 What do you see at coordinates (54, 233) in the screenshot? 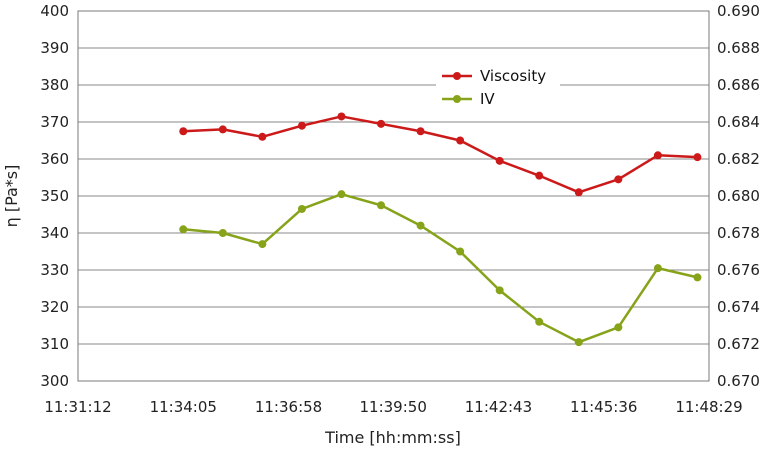
I see `y-tick-label: 340` at bounding box center [54, 233].